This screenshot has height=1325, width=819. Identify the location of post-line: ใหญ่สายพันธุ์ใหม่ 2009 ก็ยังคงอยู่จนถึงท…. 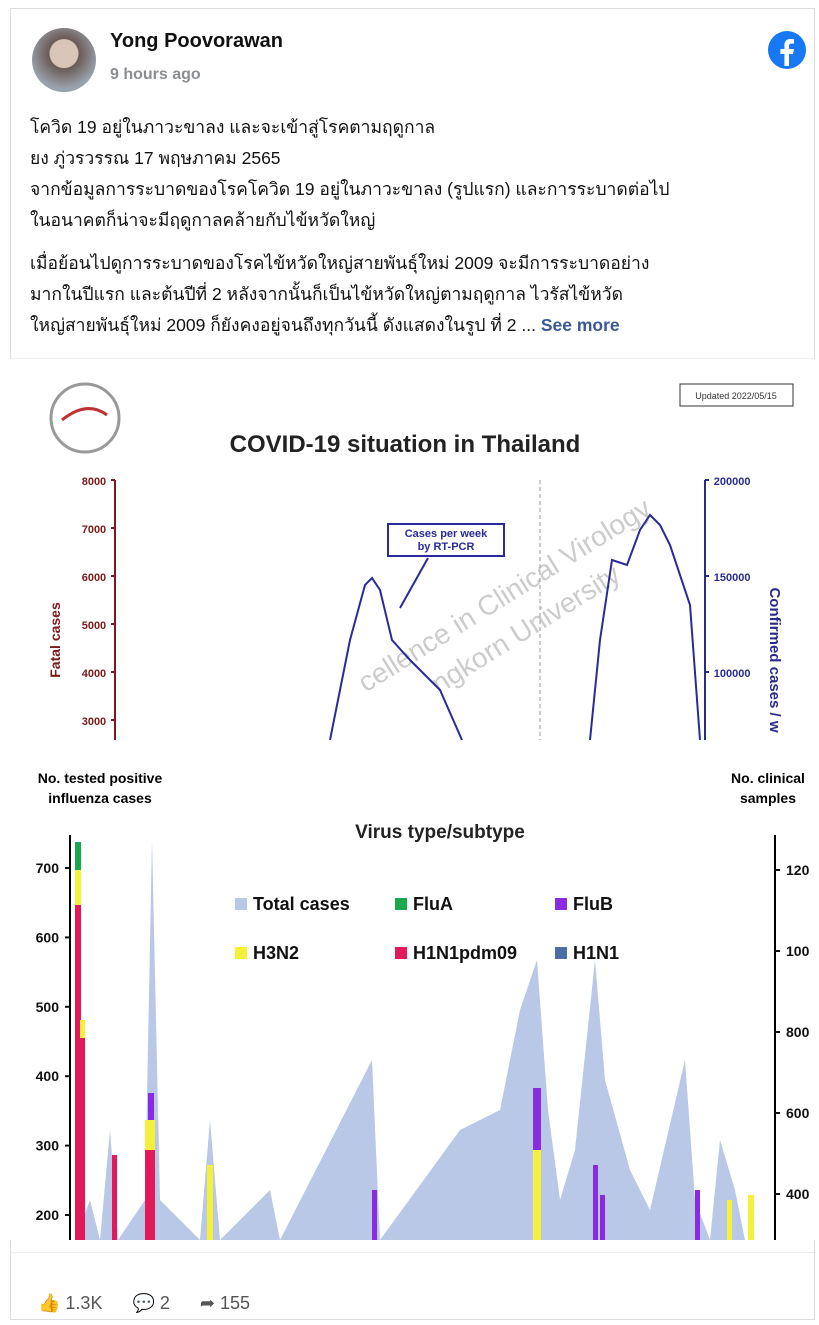
(283, 325).